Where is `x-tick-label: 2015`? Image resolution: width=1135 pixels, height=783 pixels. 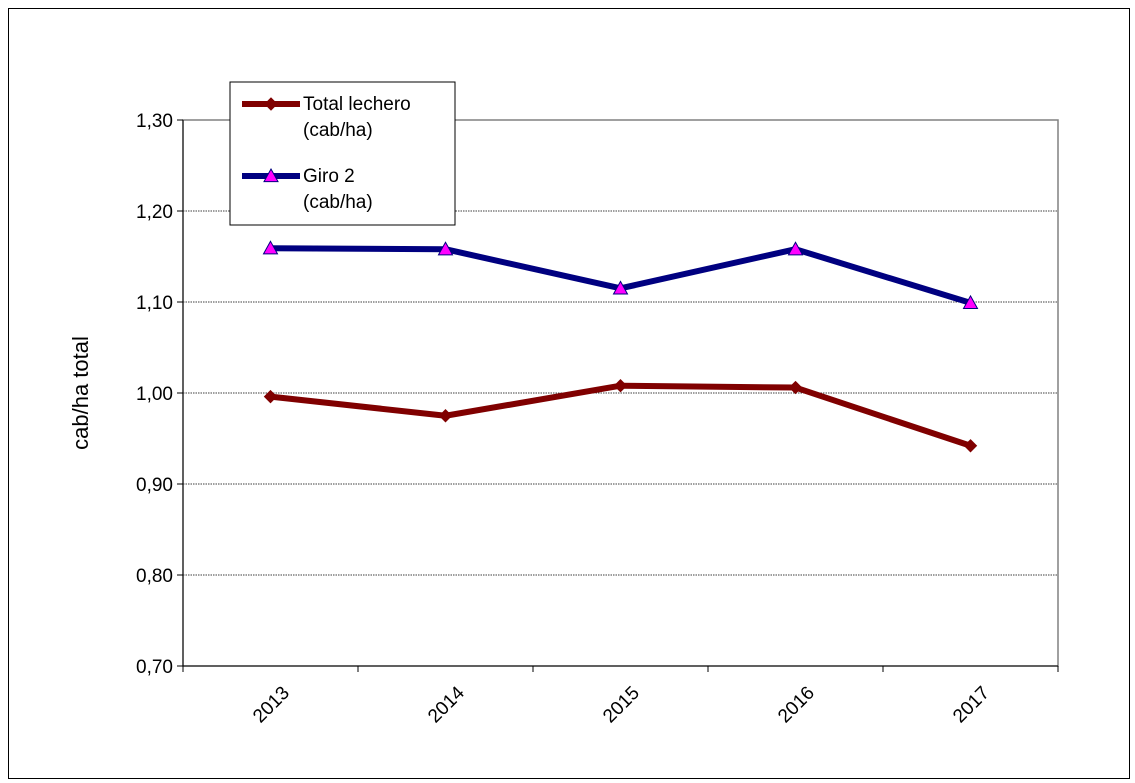 x-tick-label: 2015 is located at coordinates (621, 705).